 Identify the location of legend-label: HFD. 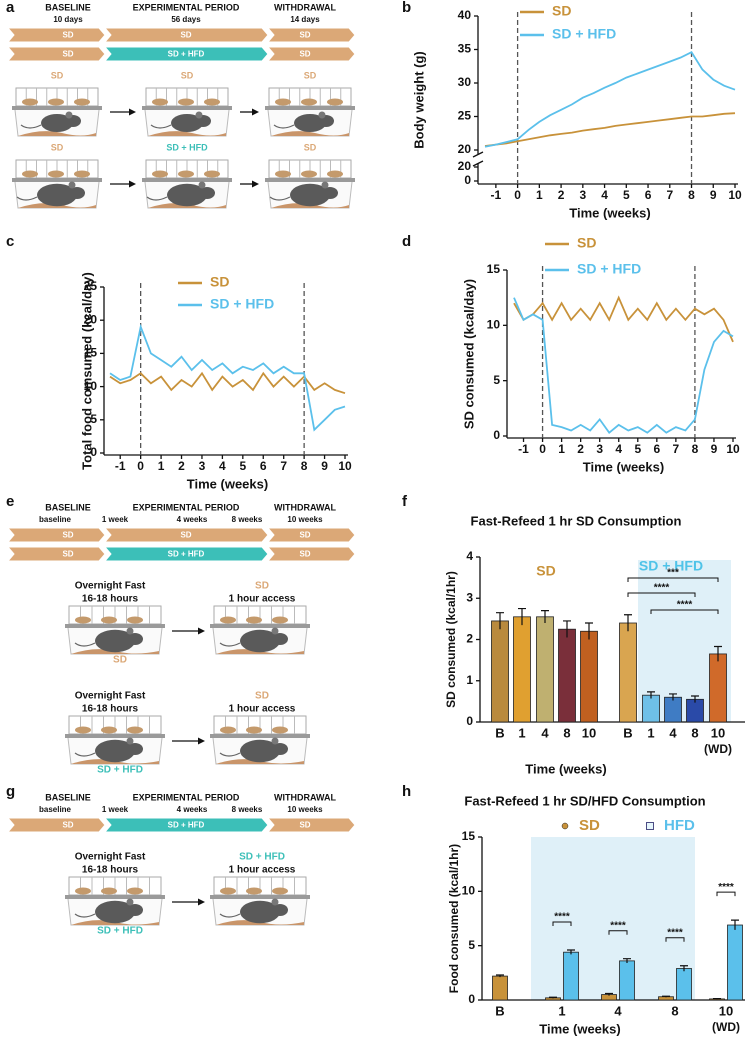
(679, 825).